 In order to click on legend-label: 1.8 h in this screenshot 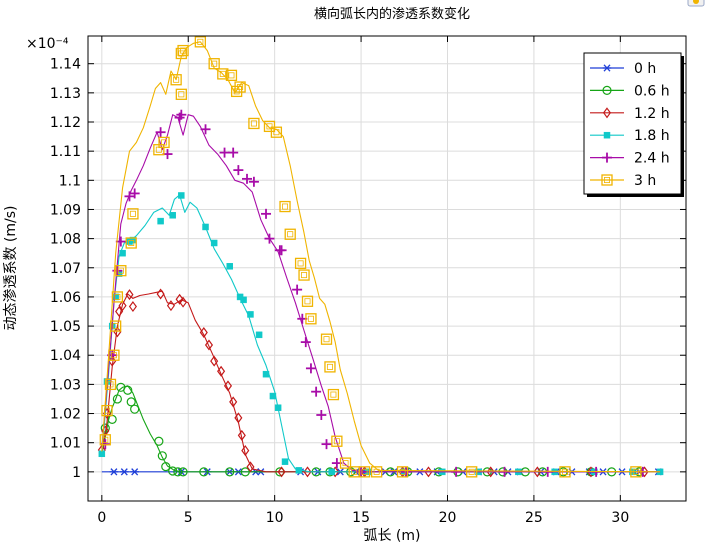, I will do `click(652, 136)`.